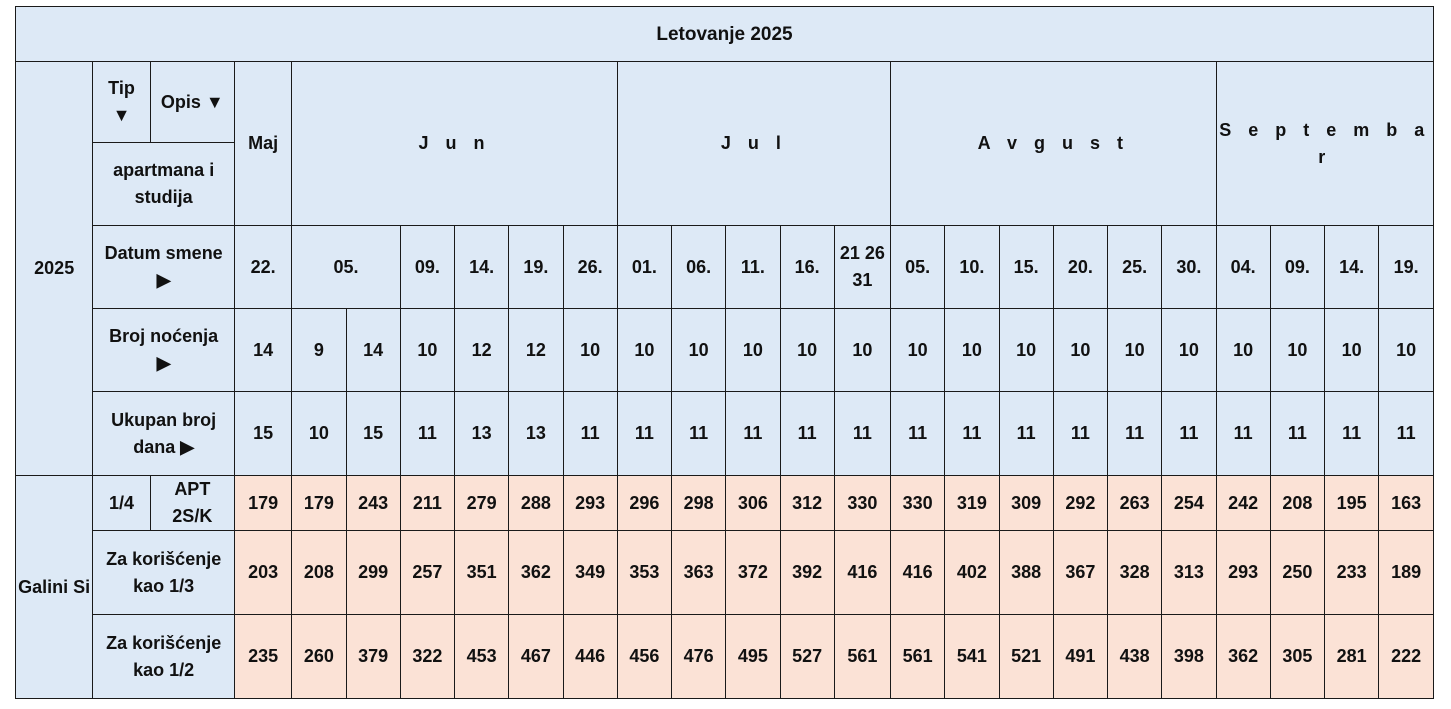 This screenshot has width=1451, height=709. I want to click on nights-cell: 9, so click(319, 350).